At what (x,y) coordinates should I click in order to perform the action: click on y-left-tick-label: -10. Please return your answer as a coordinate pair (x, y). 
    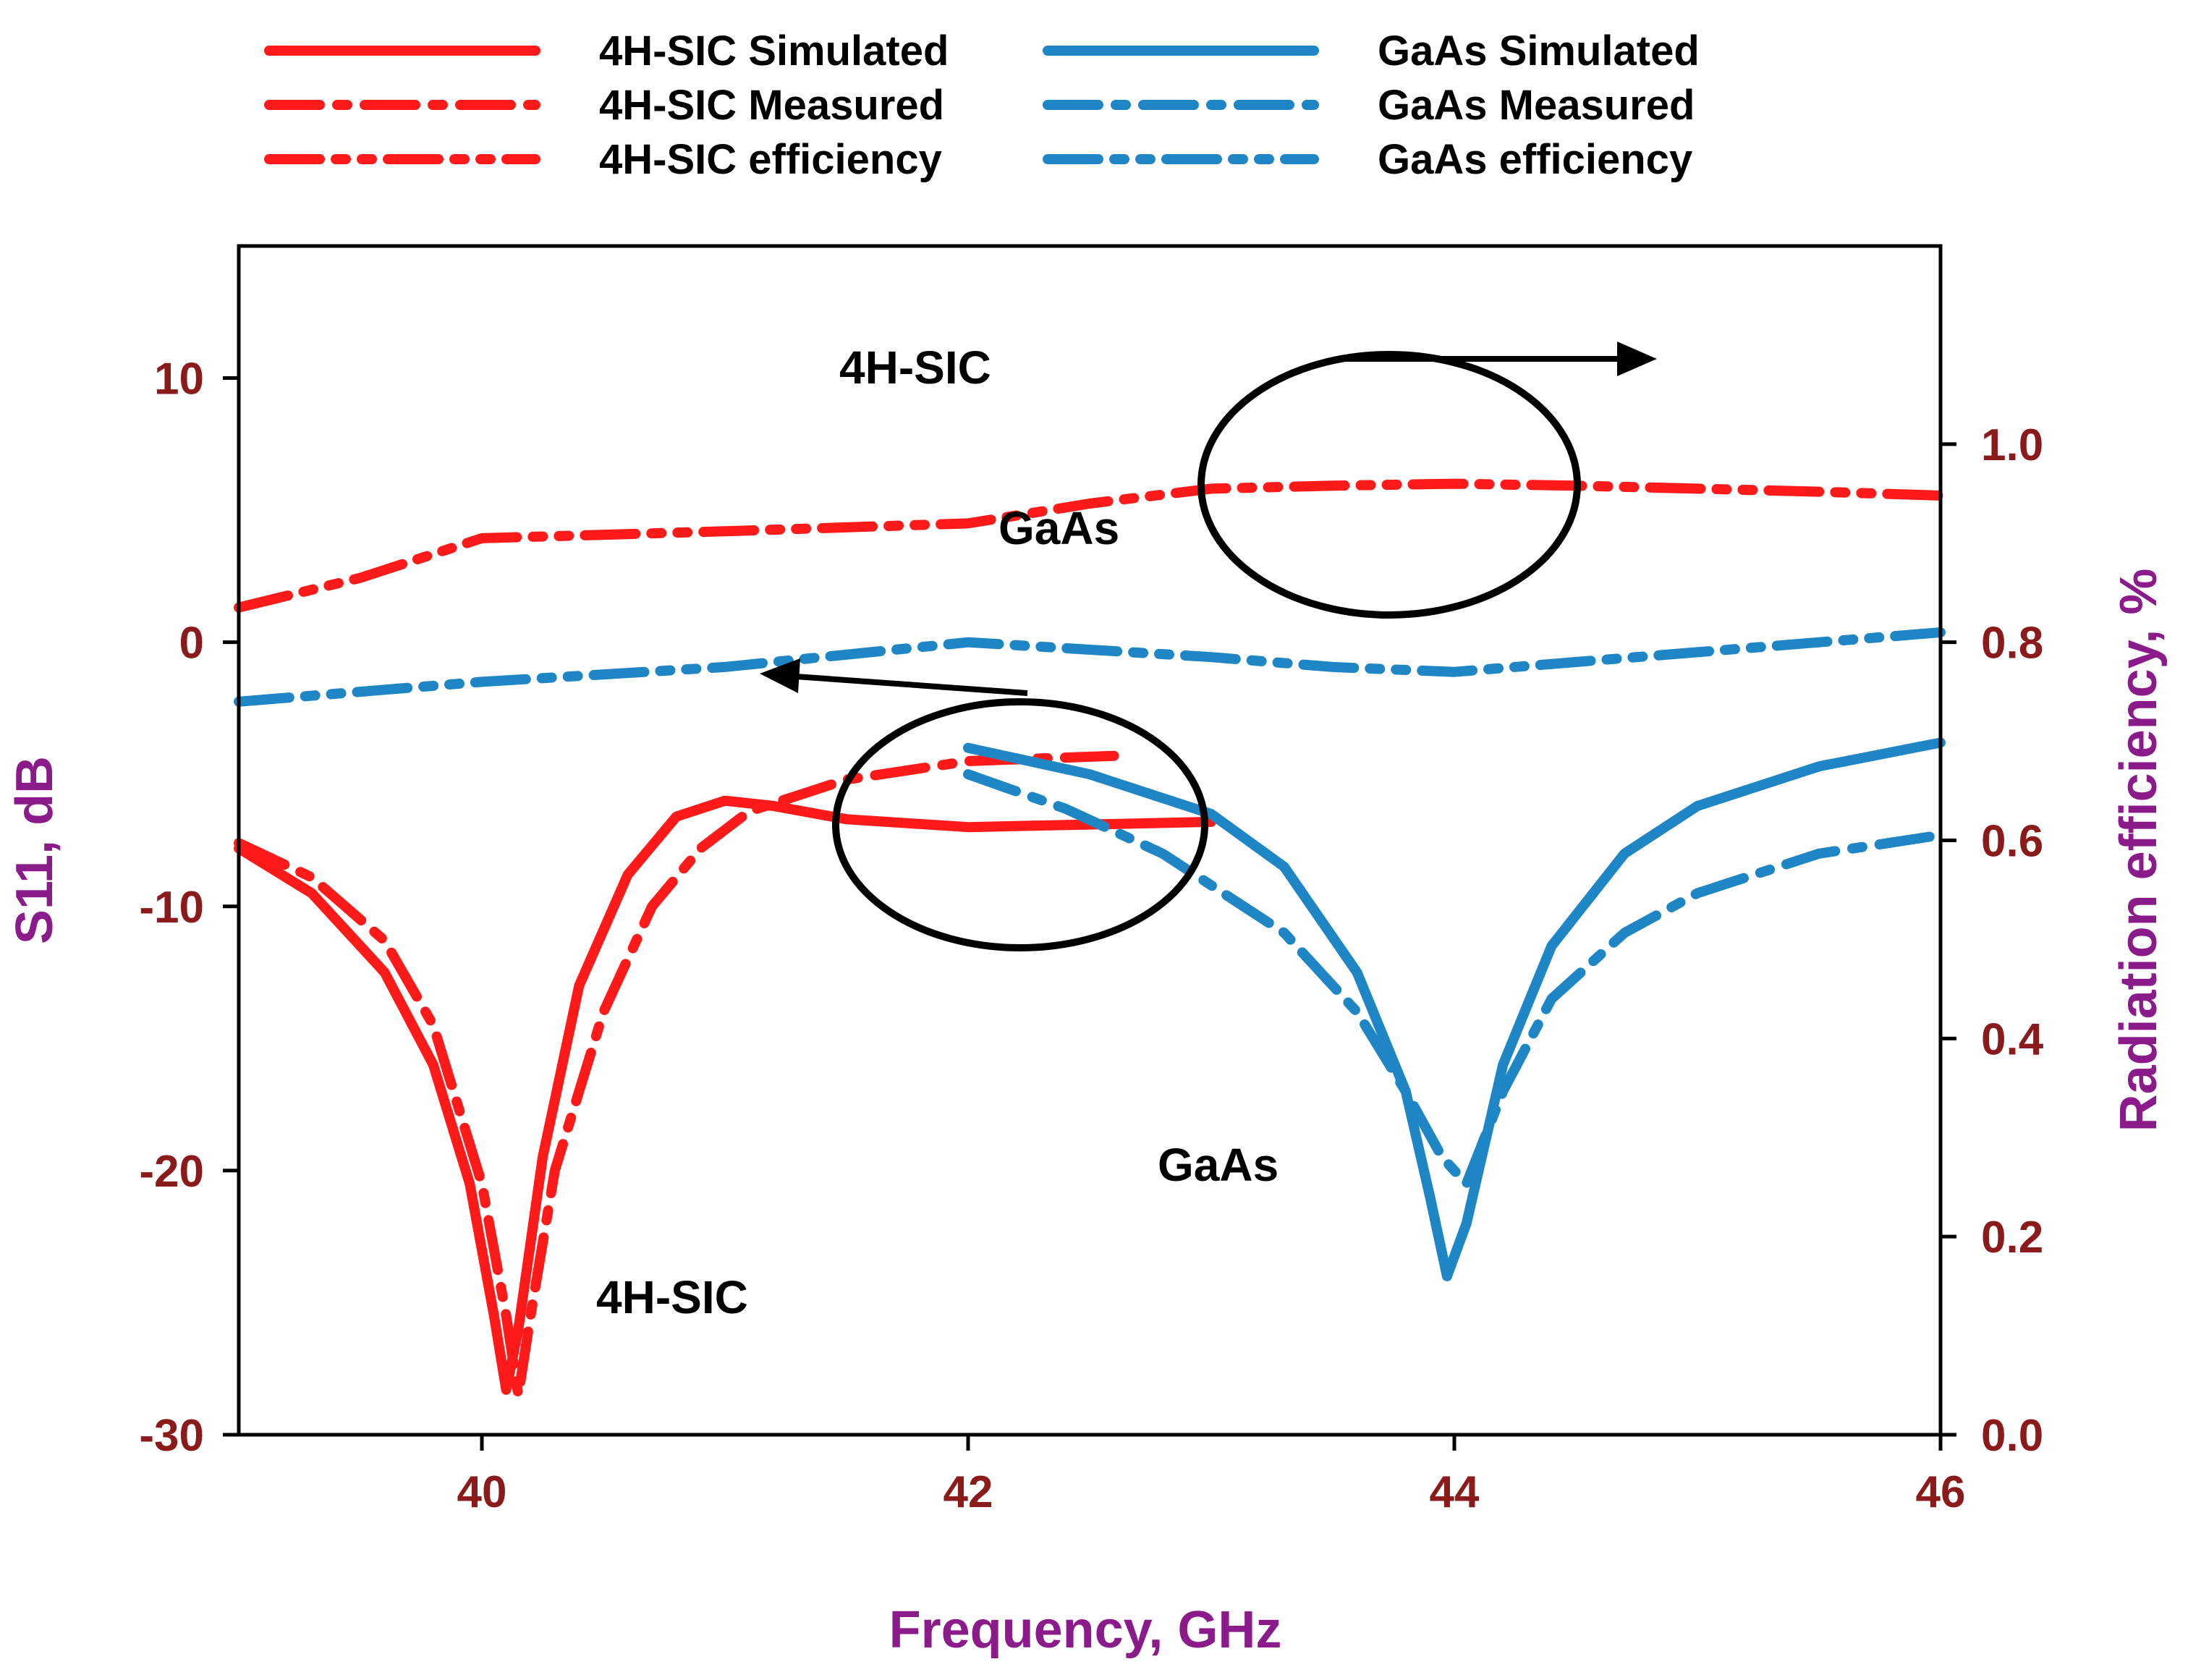
    Looking at the image, I should click on (171, 908).